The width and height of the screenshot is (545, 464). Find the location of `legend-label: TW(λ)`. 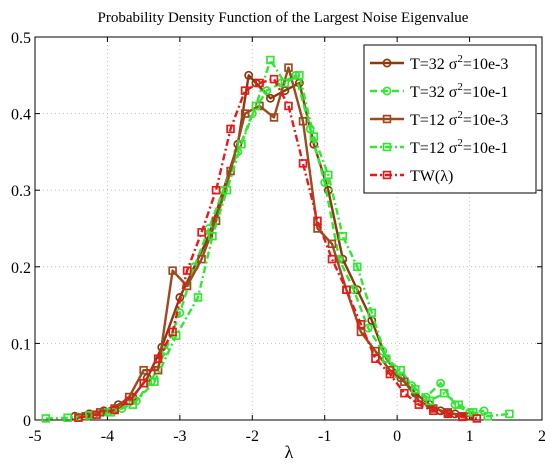

legend-label: TW(λ) is located at coordinates (431, 176).